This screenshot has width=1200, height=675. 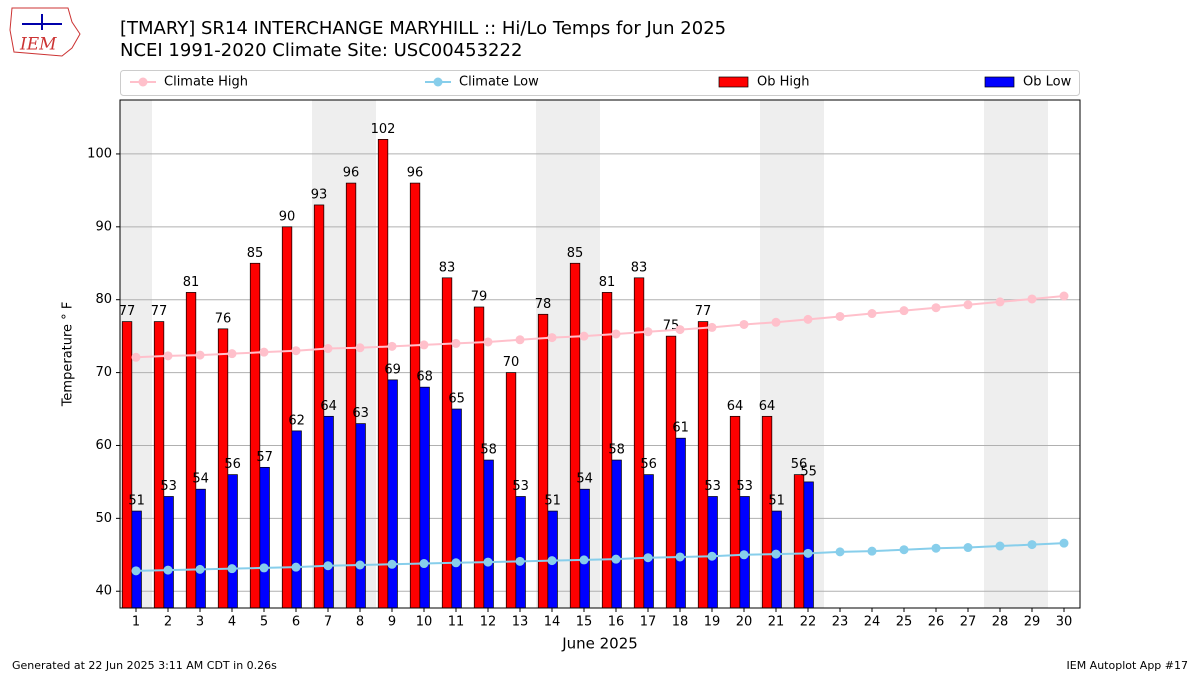 What do you see at coordinates (648, 622) in the screenshot?
I see `x-tick-label: 17` at bounding box center [648, 622].